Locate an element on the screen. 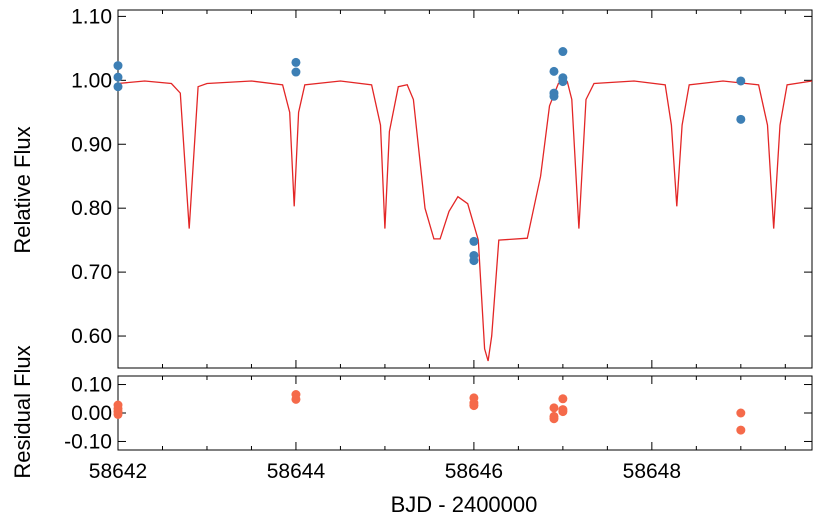 The width and height of the screenshot is (822, 523). x-tick-label: 58646 is located at coordinates (474, 471).